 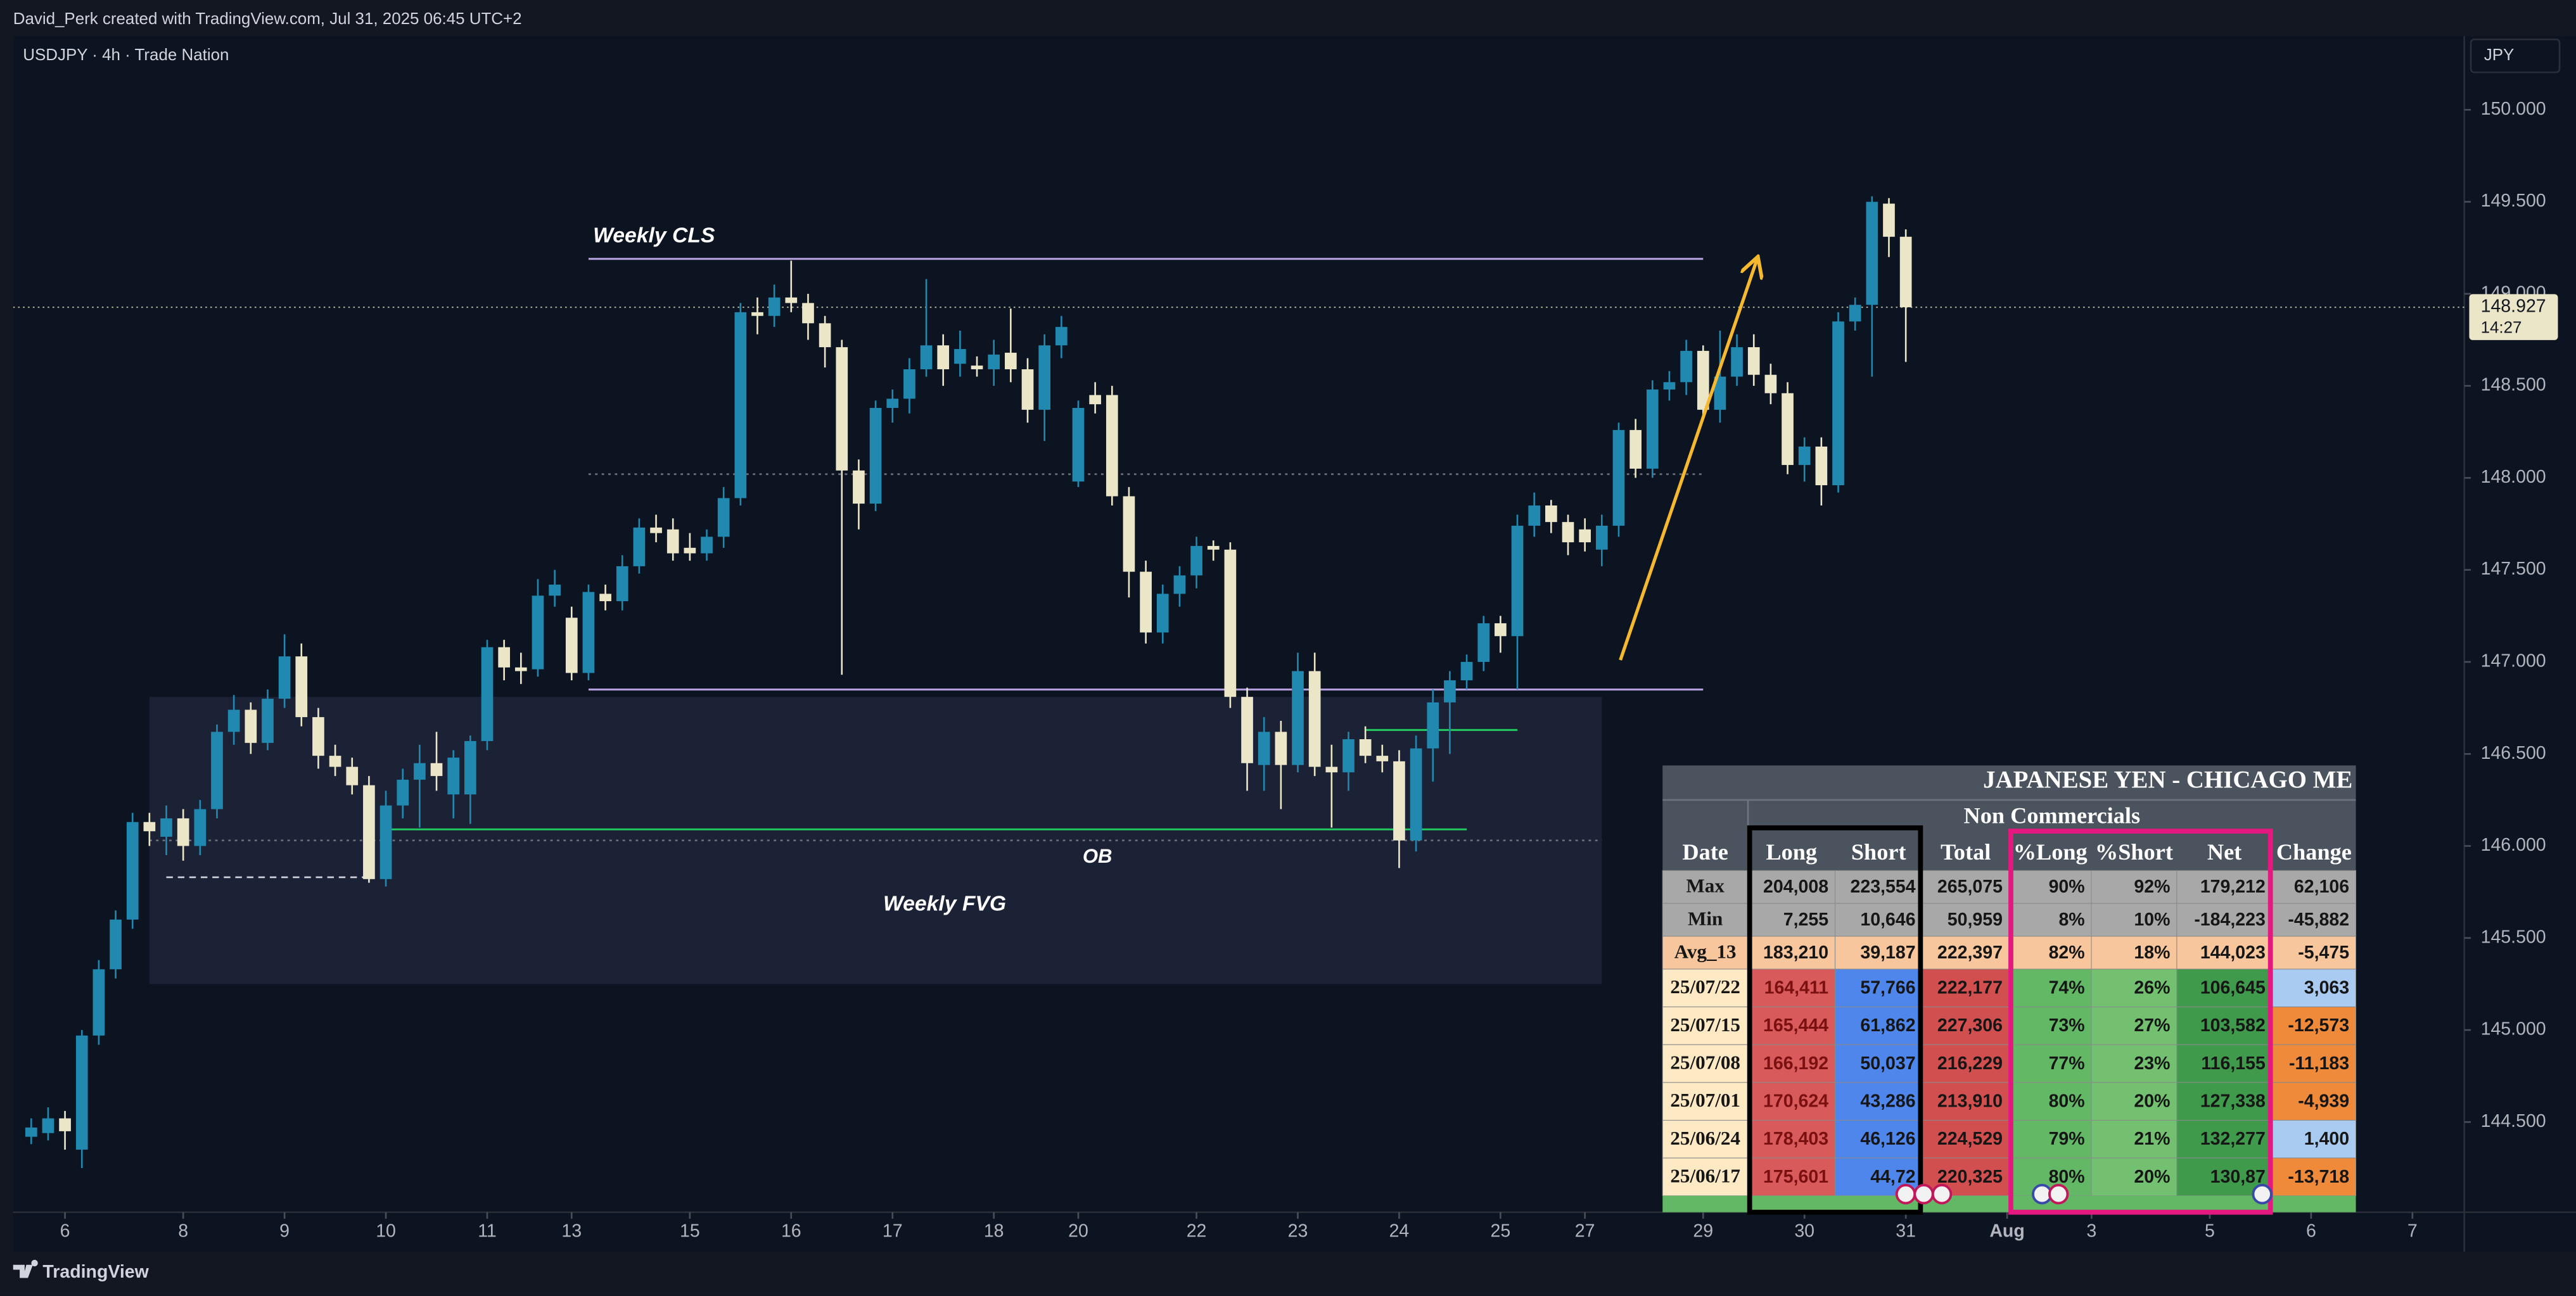 What do you see at coordinates (1976, 920) in the screenshot?
I see `table-cell-text: 50,959` at bounding box center [1976, 920].